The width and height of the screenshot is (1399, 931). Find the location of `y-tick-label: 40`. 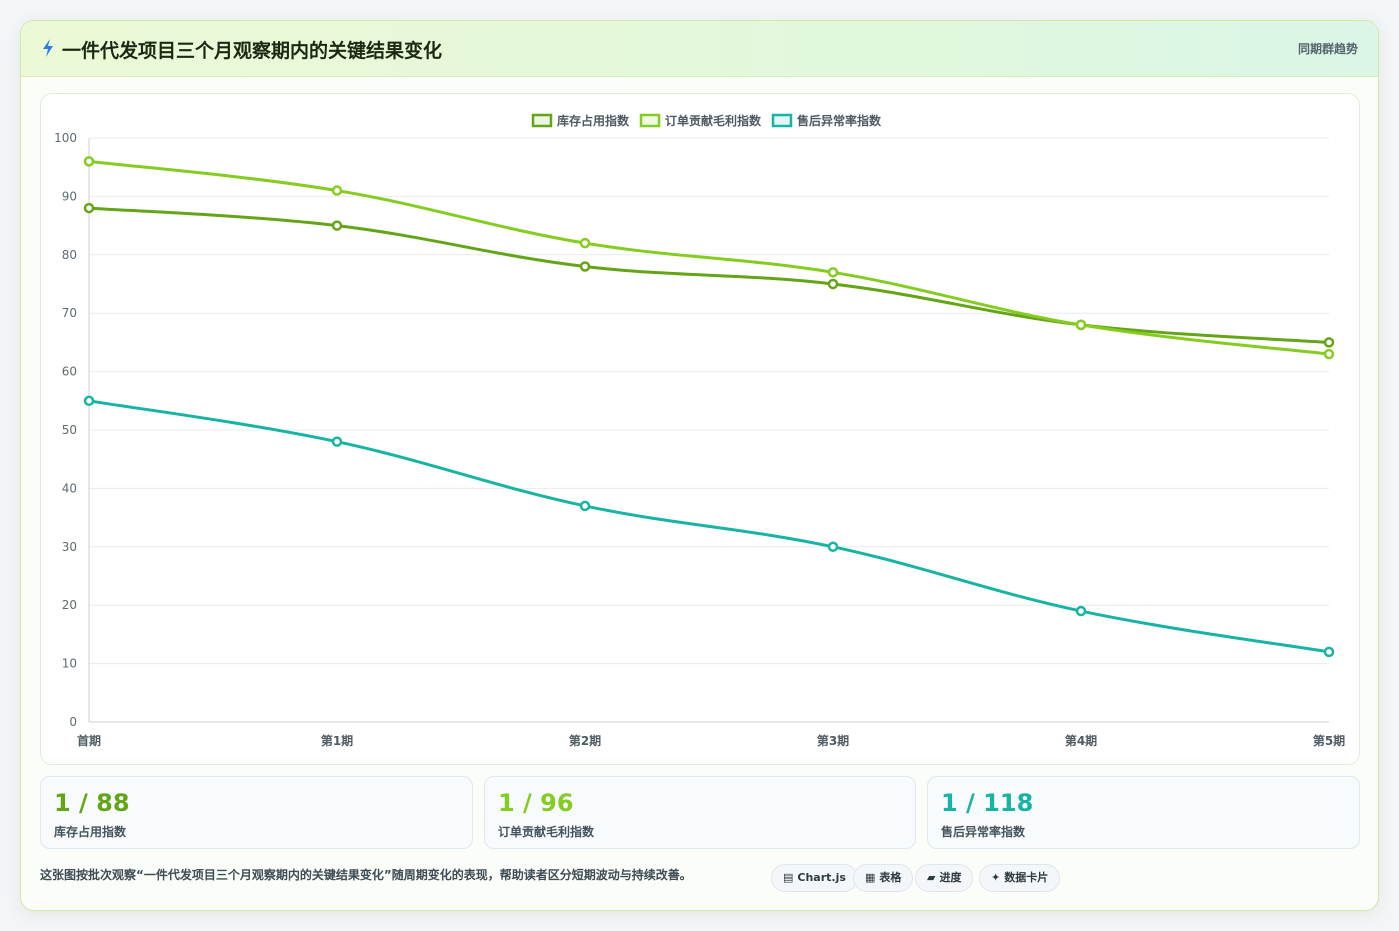

y-tick-label: 40 is located at coordinates (69, 488).